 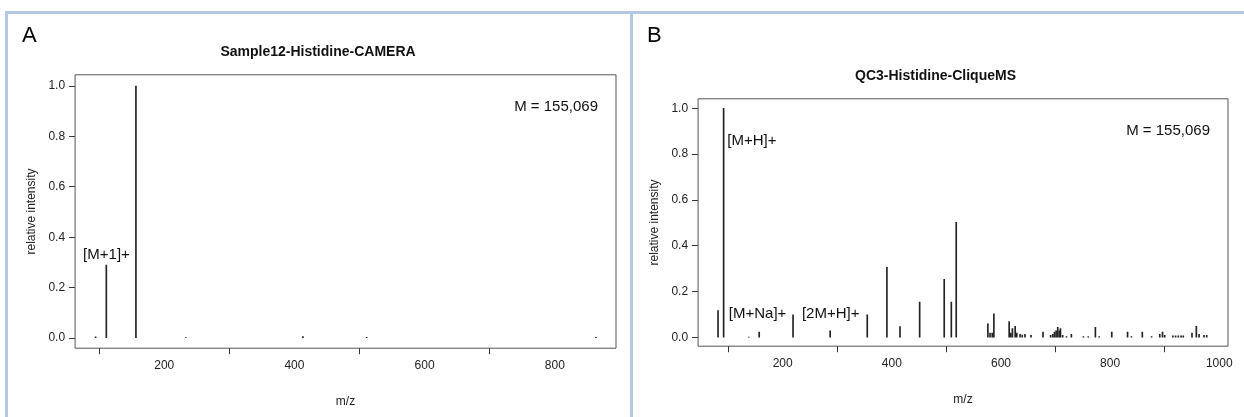 I want to click on text: A, so click(x=29, y=35).